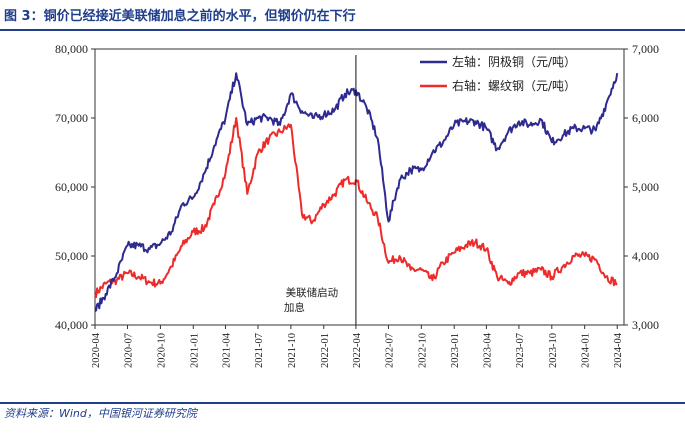 The width and height of the screenshot is (685, 437). I want to click on annotation-text: 美联储启动, so click(312, 292).